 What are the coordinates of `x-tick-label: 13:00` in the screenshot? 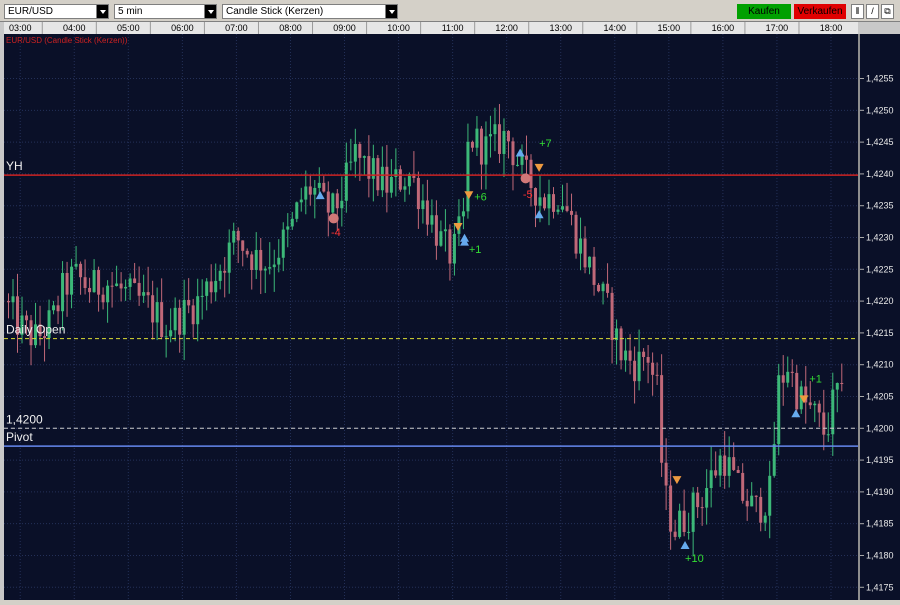 It's located at (560, 28).